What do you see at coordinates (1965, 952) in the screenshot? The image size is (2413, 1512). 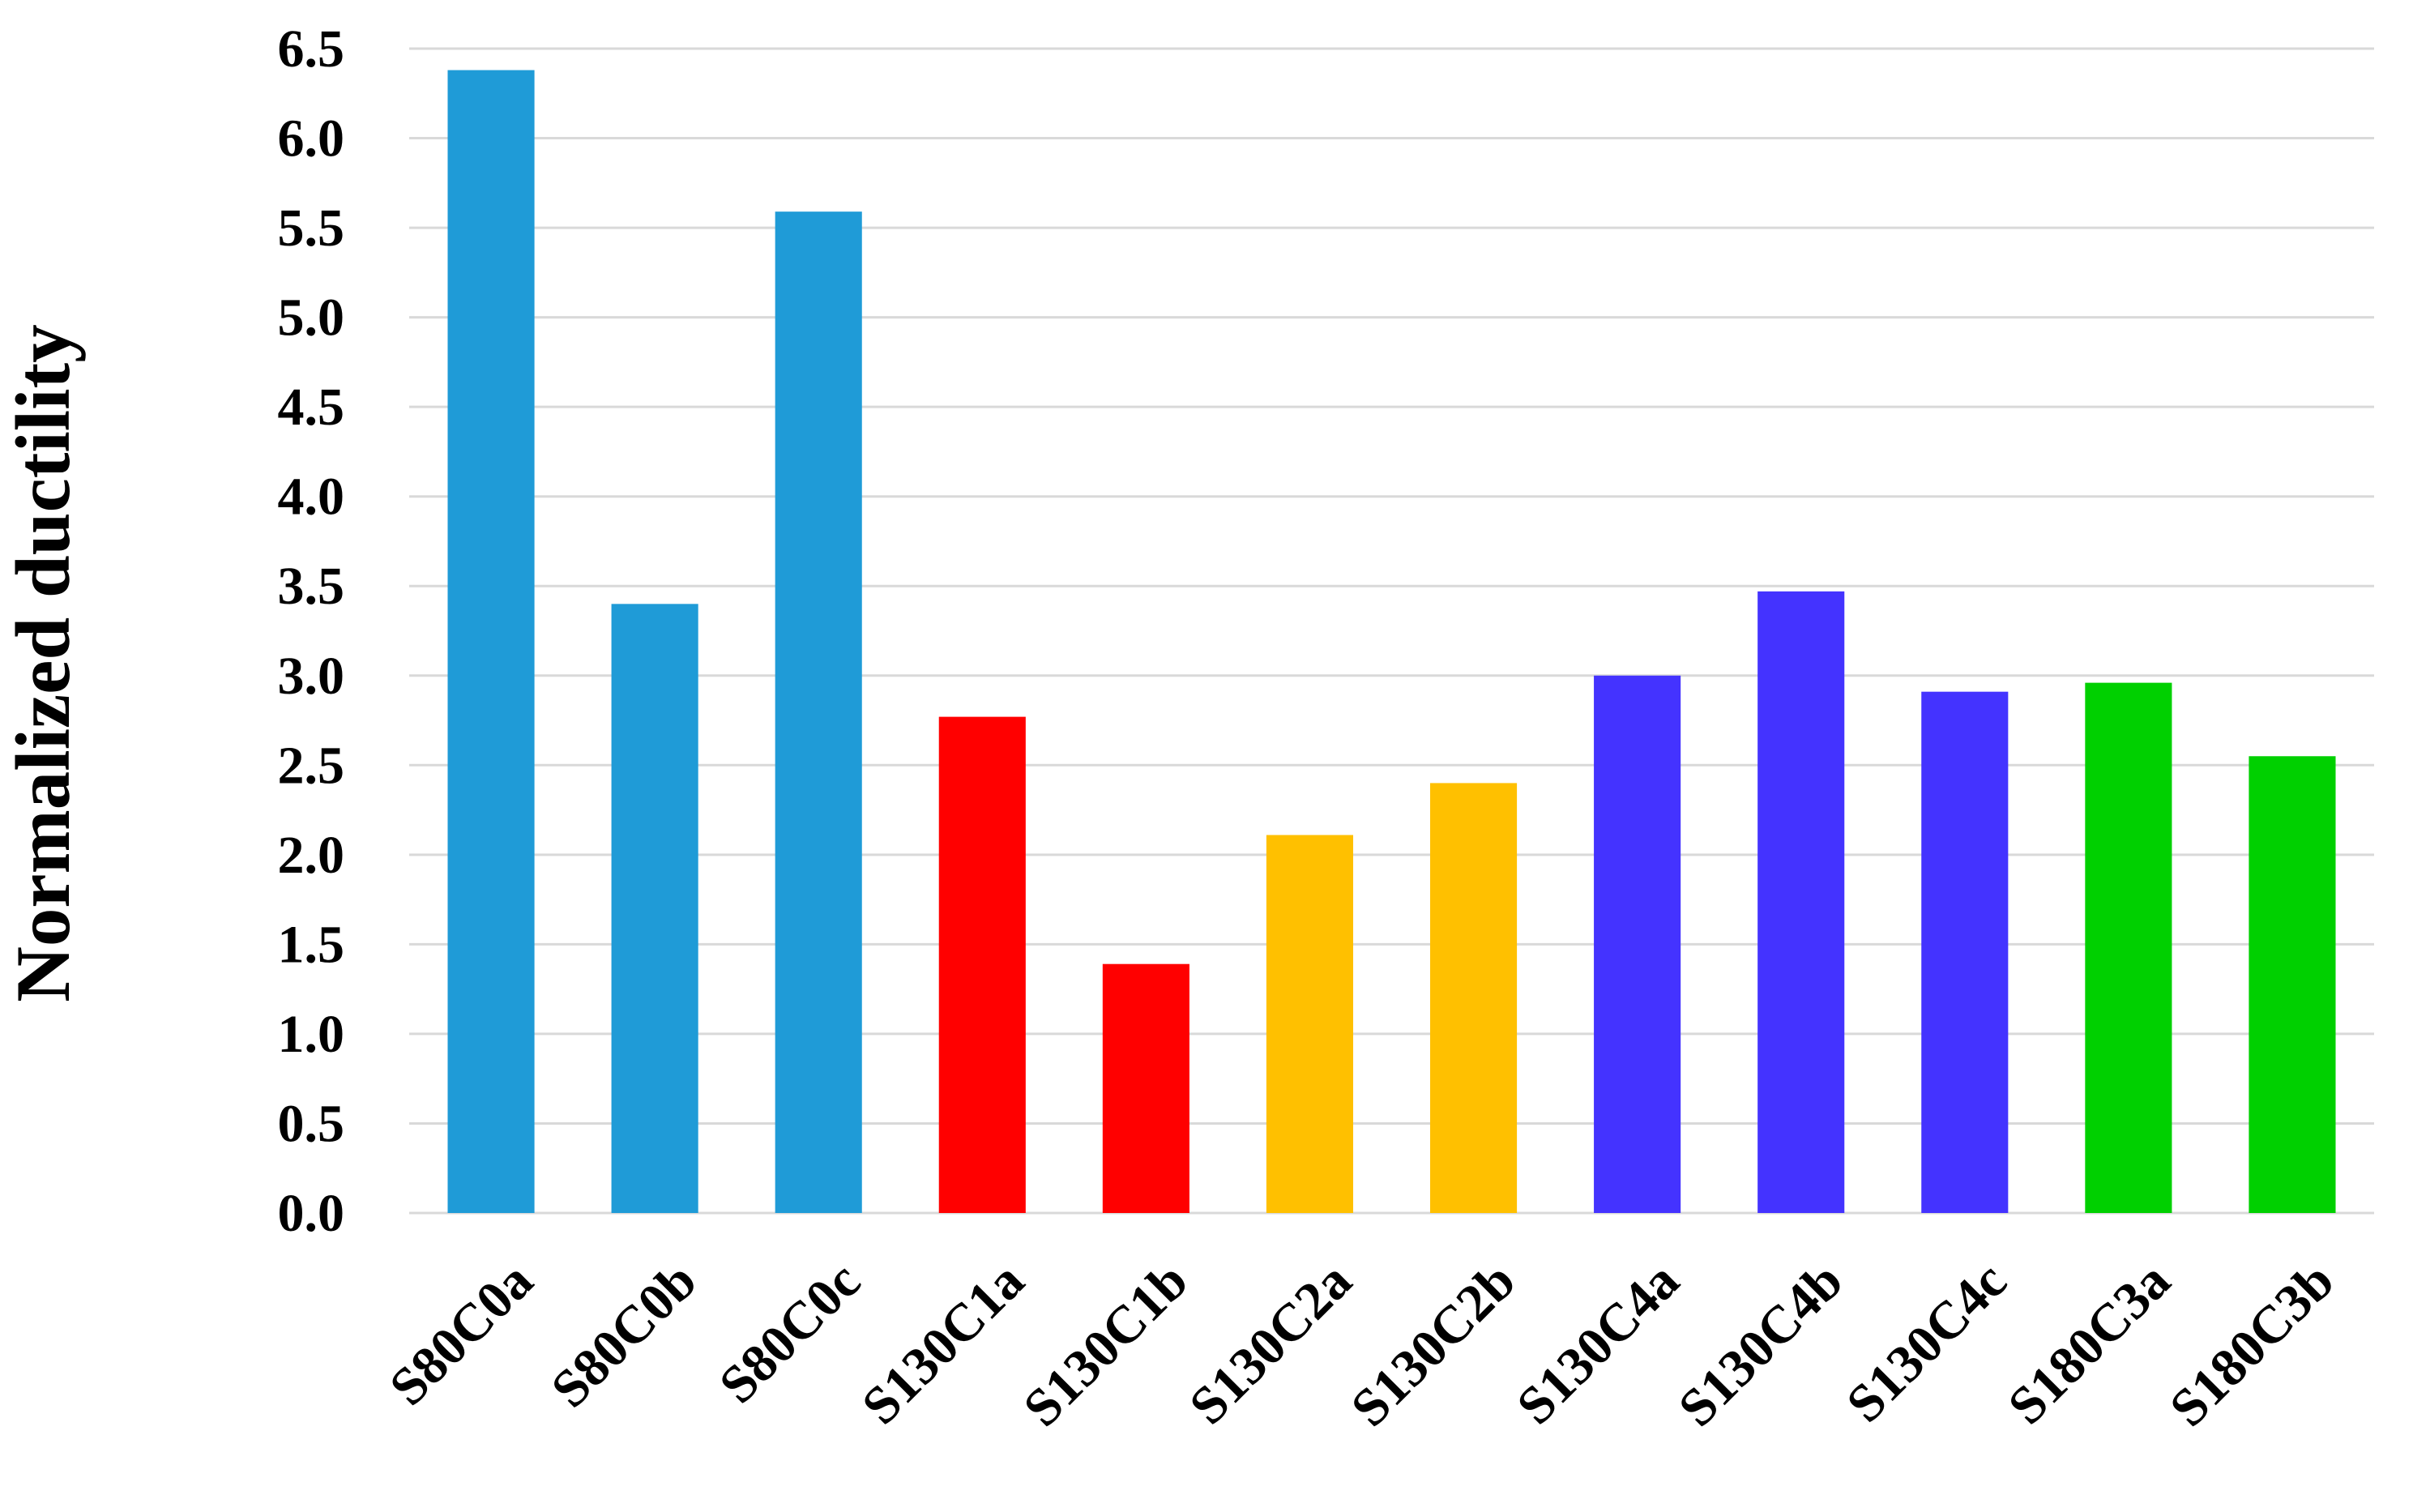 I see `bar-s130c4c` at bounding box center [1965, 952].